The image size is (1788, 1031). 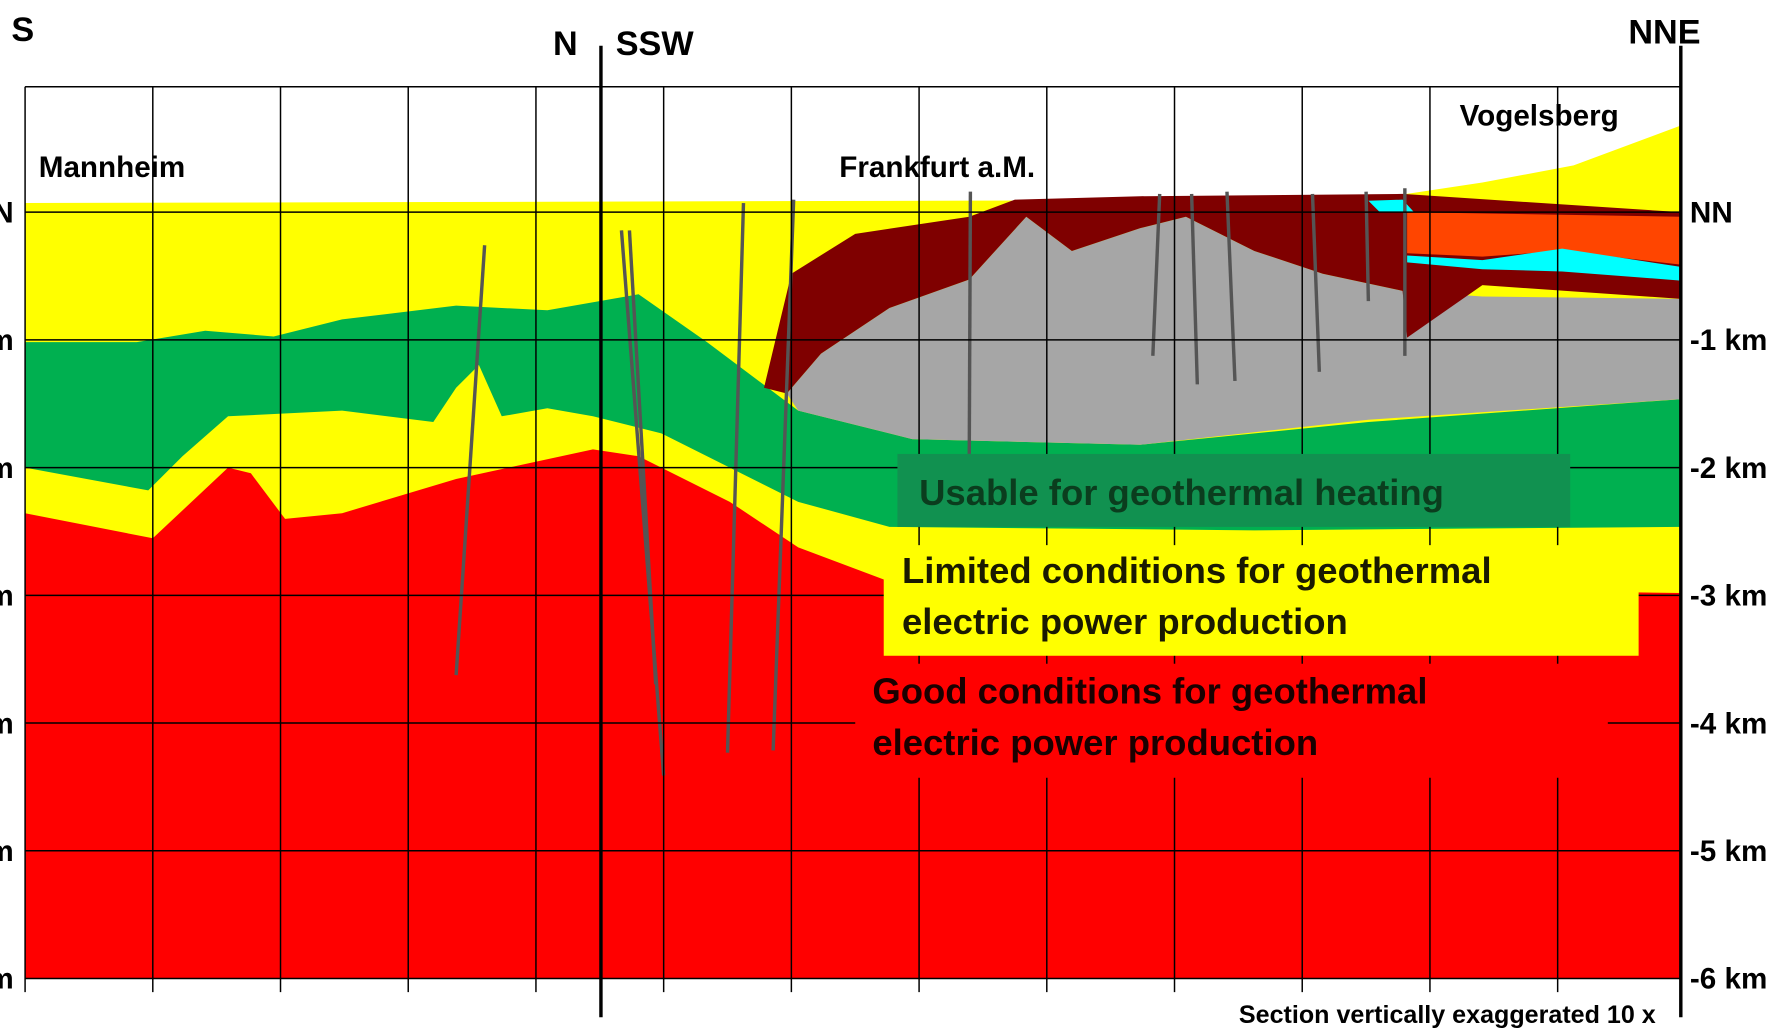 I want to click on place-label: Vogelsberg, so click(x=1539, y=116).